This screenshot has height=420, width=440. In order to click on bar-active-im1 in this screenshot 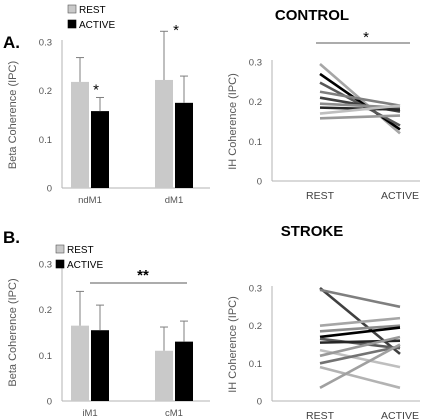, I will do `click(100, 365)`.